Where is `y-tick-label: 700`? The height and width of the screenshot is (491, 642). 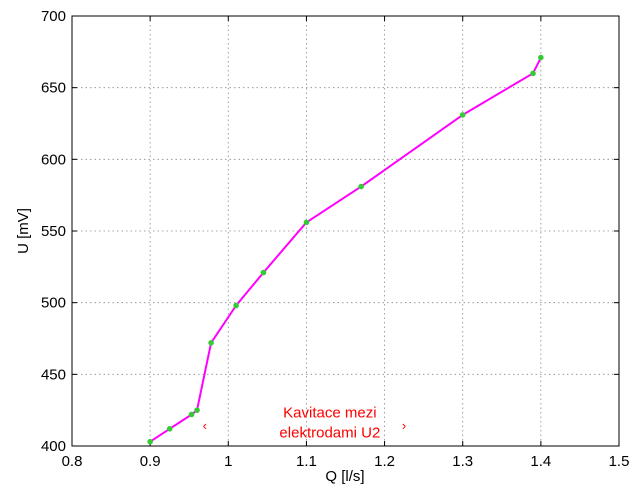 y-tick-label: 700 is located at coordinates (53, 16).